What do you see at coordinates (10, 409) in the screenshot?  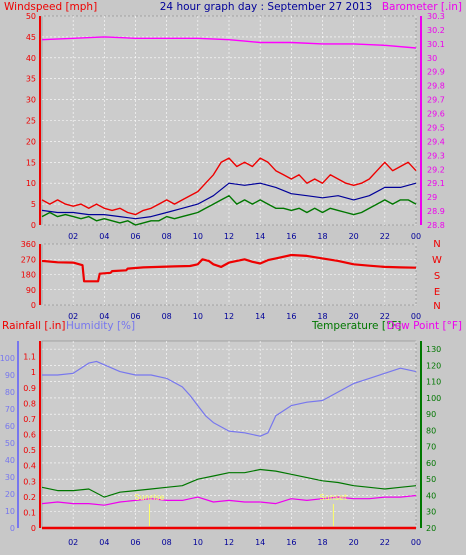 I see `humidity-tick-label: 70` at bounding box center [10, 409].